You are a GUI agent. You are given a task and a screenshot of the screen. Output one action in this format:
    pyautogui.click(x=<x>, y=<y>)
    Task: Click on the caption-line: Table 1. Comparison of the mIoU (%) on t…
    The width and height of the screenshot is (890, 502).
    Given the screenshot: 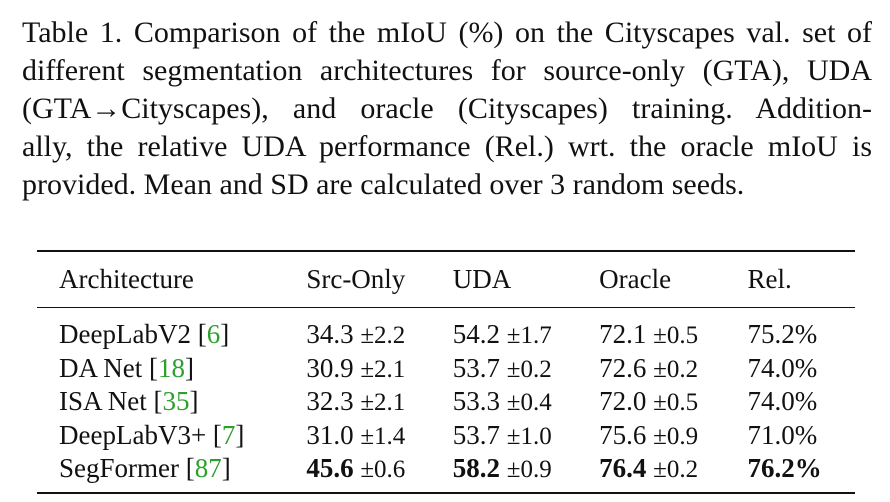 What is the action you would take?
    pyautogui.click(x=447, y=32)
    